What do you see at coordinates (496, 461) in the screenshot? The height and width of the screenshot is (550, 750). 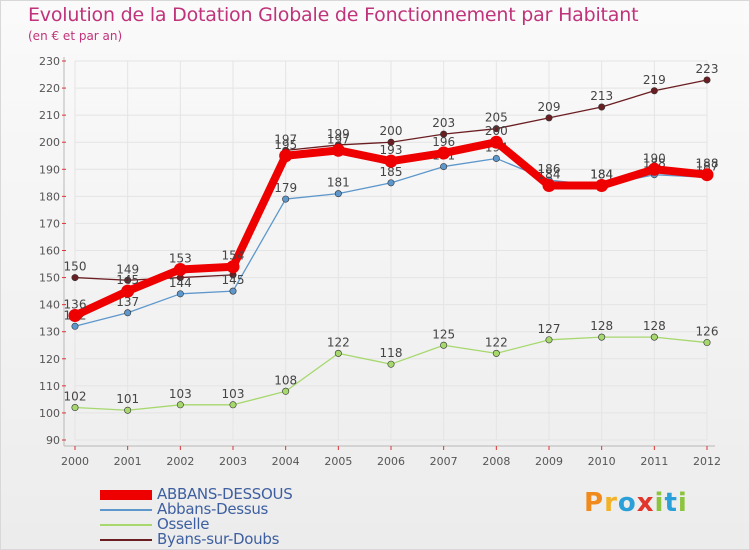 I see `x-tick-label: 2008` at bounding box center [496, 461].